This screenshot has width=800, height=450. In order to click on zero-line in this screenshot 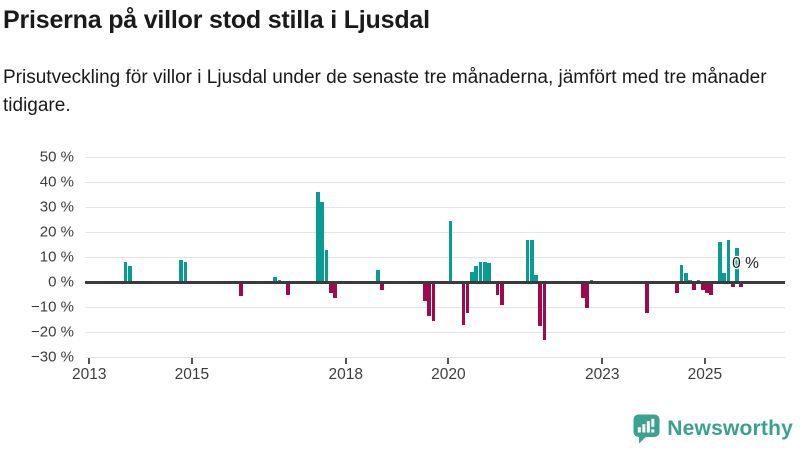, I will do `click(435, 282)`.